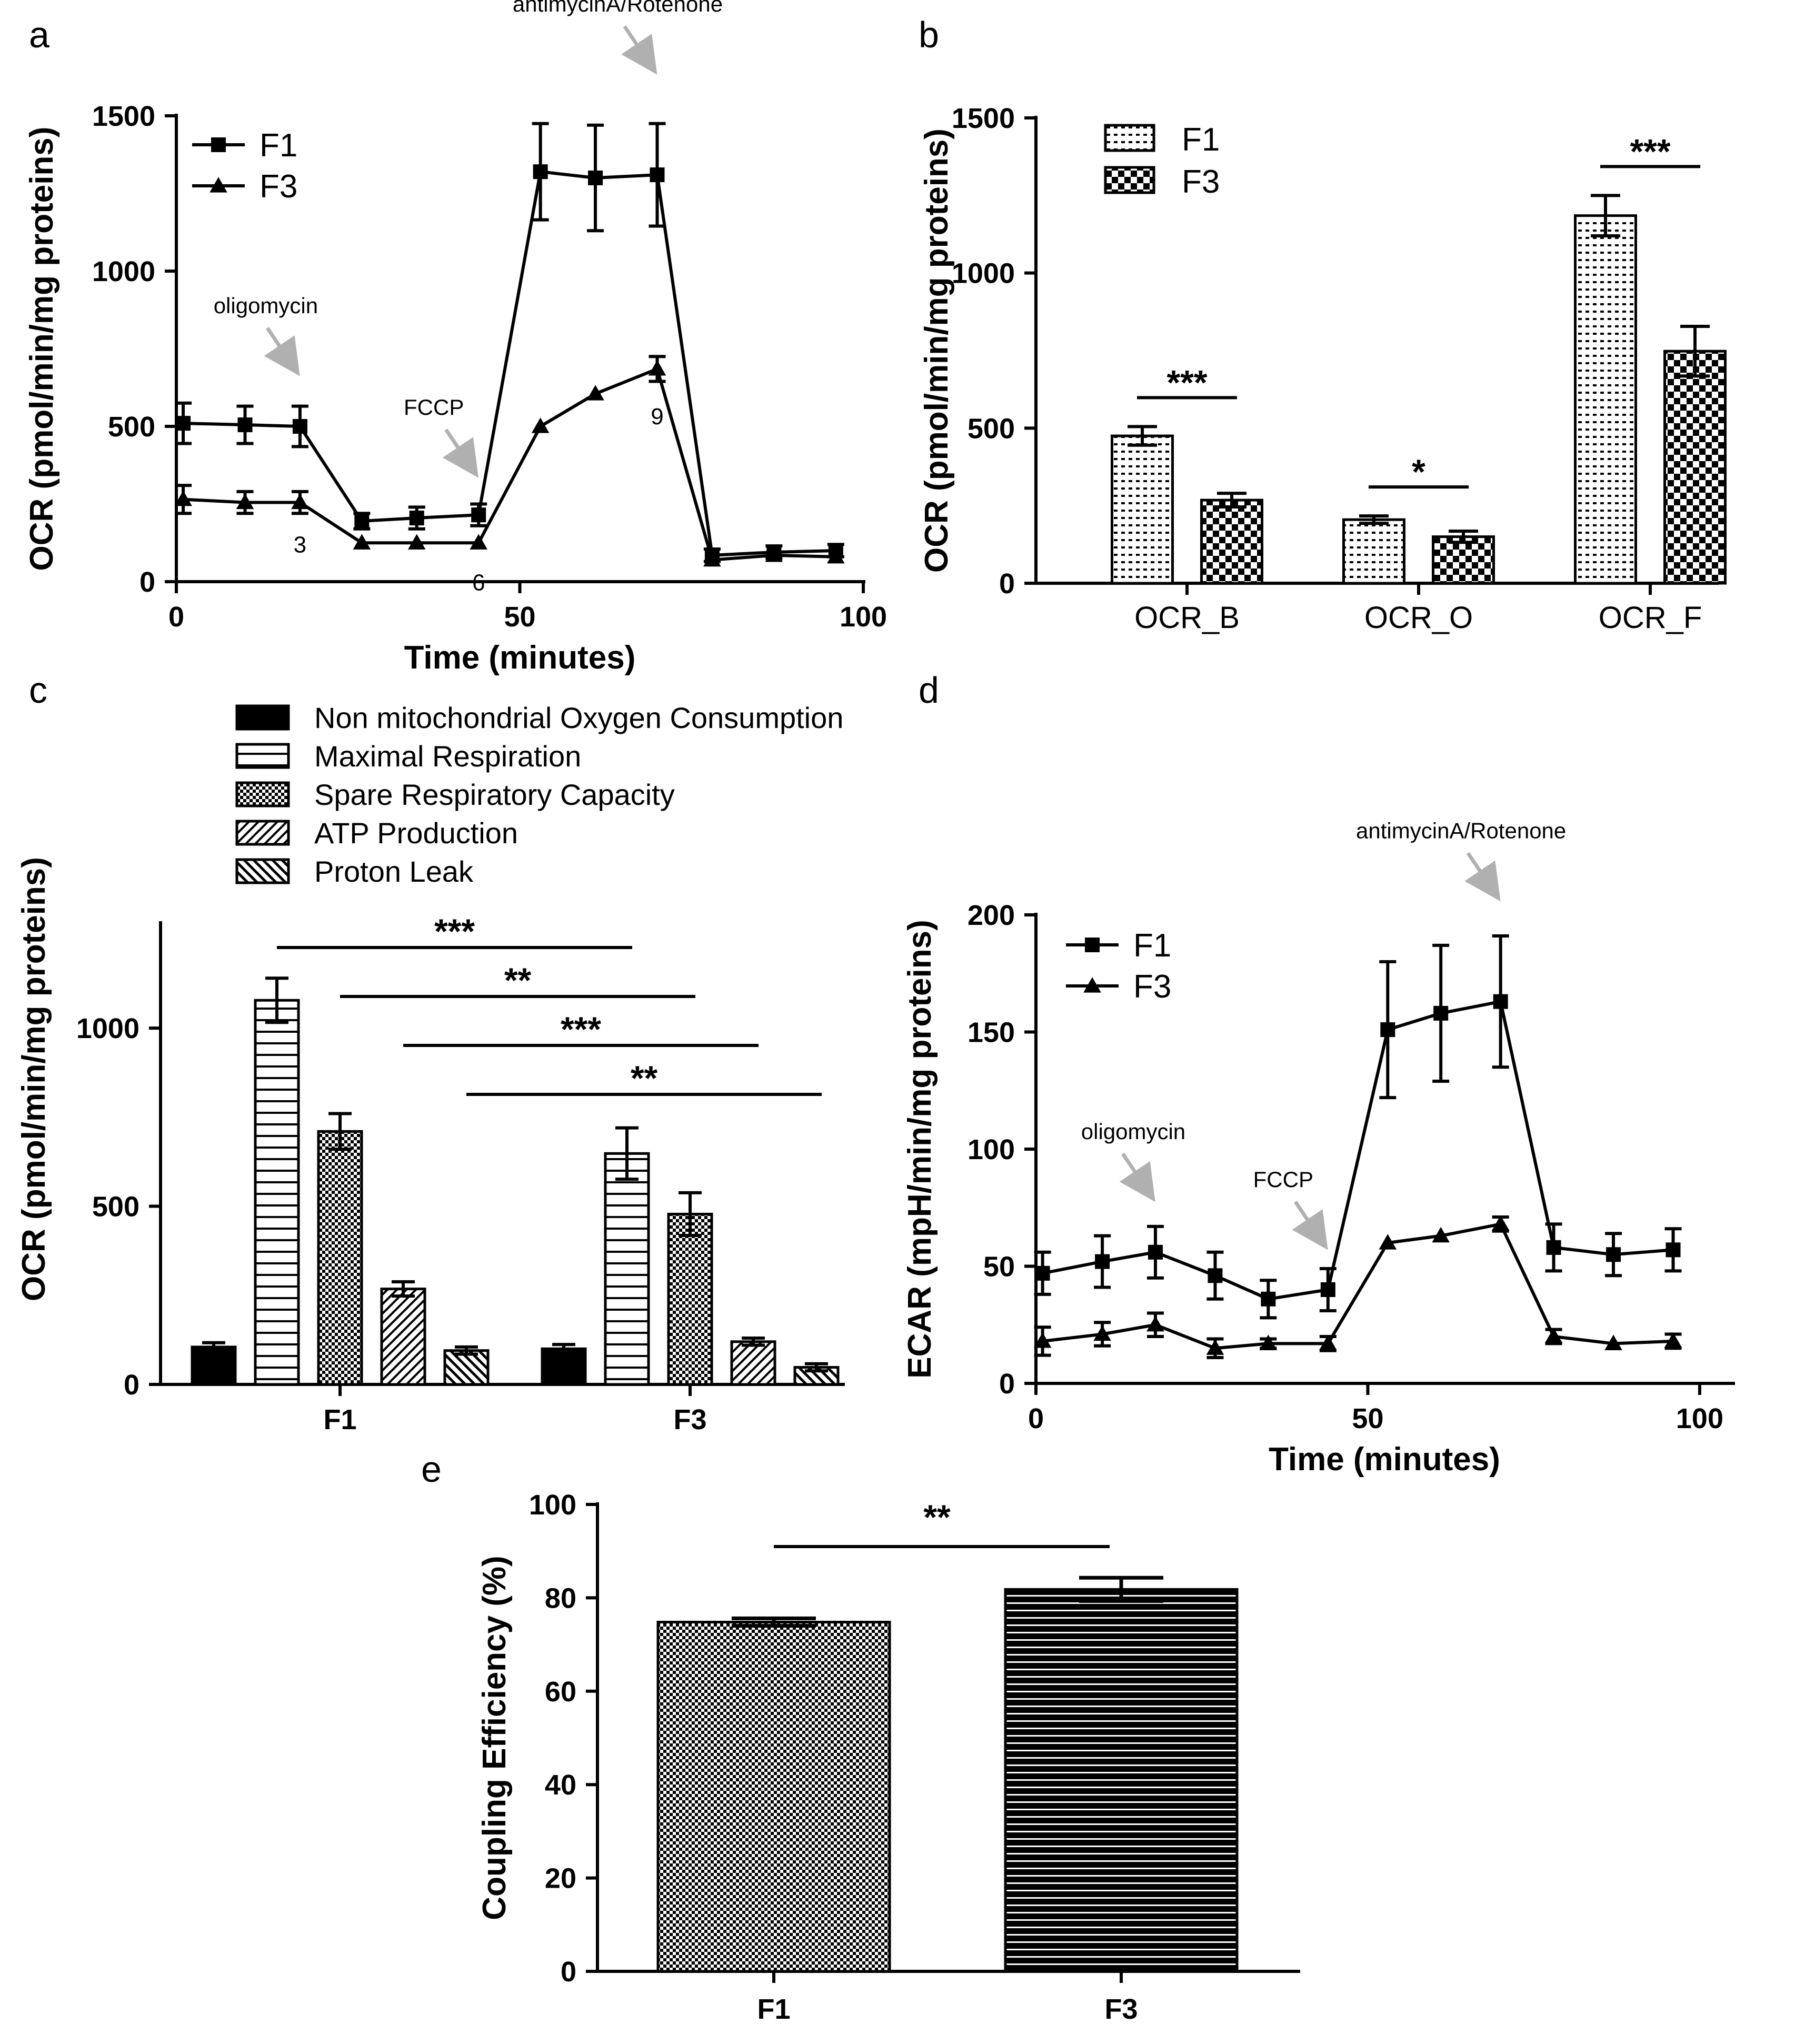  Describe the element at coordinates (863, 617) in the screenshot. I see `x-tick-label: 100` at that location.